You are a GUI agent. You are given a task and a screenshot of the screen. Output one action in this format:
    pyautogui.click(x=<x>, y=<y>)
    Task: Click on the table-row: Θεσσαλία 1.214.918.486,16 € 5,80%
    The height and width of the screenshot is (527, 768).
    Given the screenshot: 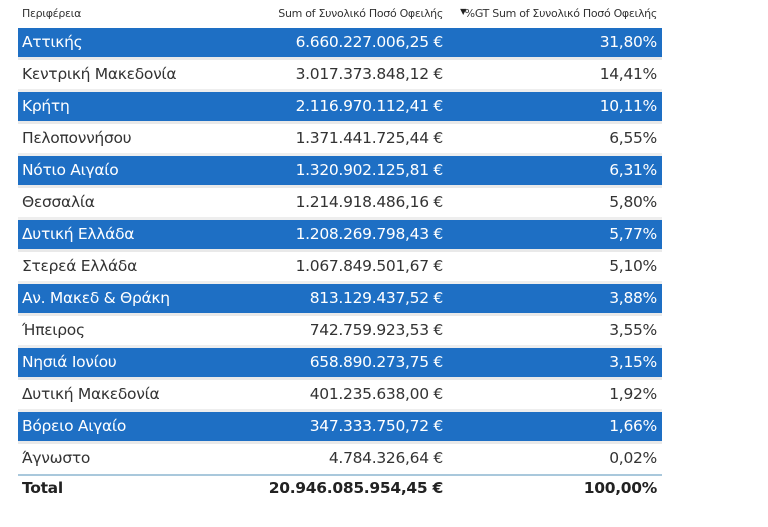 What is the action you would take?
    pyautogui.click(x=340, y=204)
    